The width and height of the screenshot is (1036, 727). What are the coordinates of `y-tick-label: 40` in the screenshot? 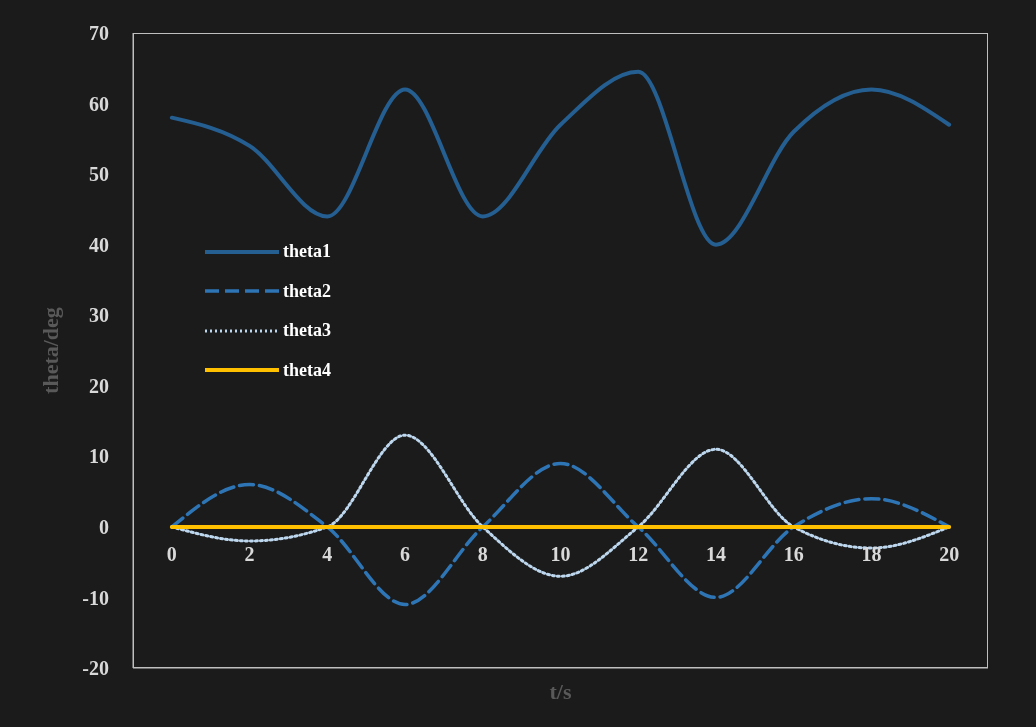 It's located at (99, 244).